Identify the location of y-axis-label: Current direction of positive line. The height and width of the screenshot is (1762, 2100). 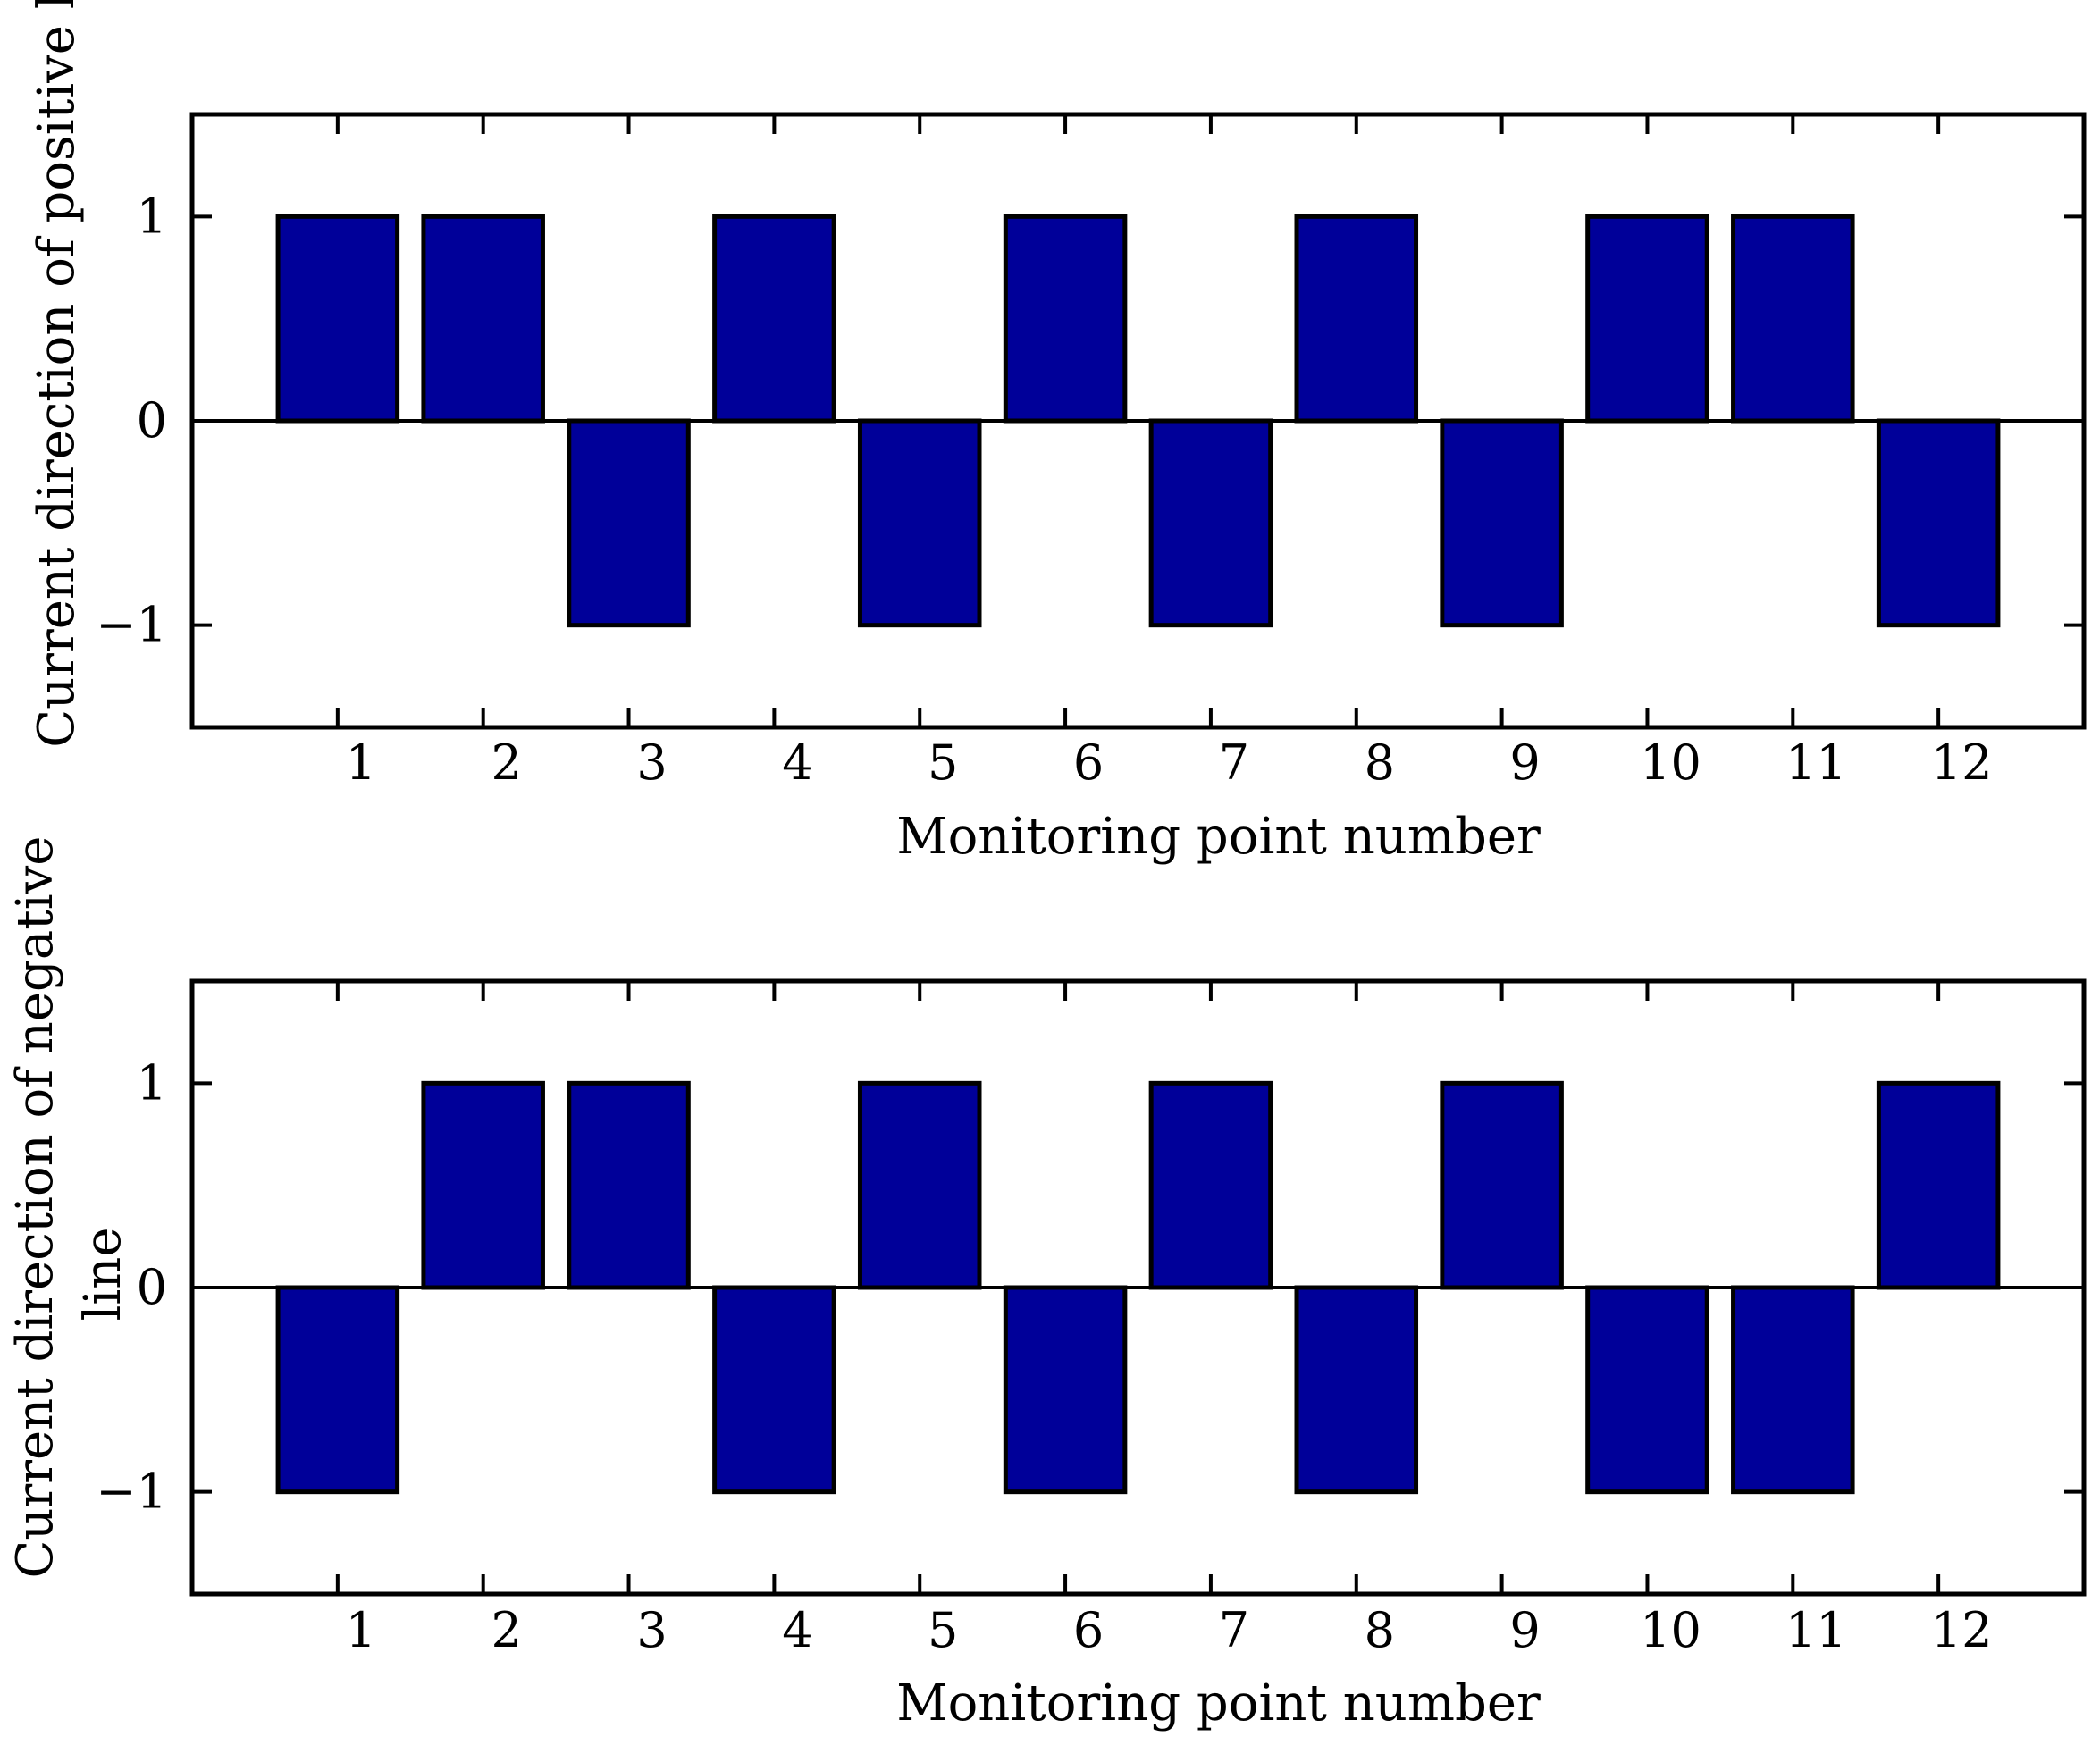
(57, 374).